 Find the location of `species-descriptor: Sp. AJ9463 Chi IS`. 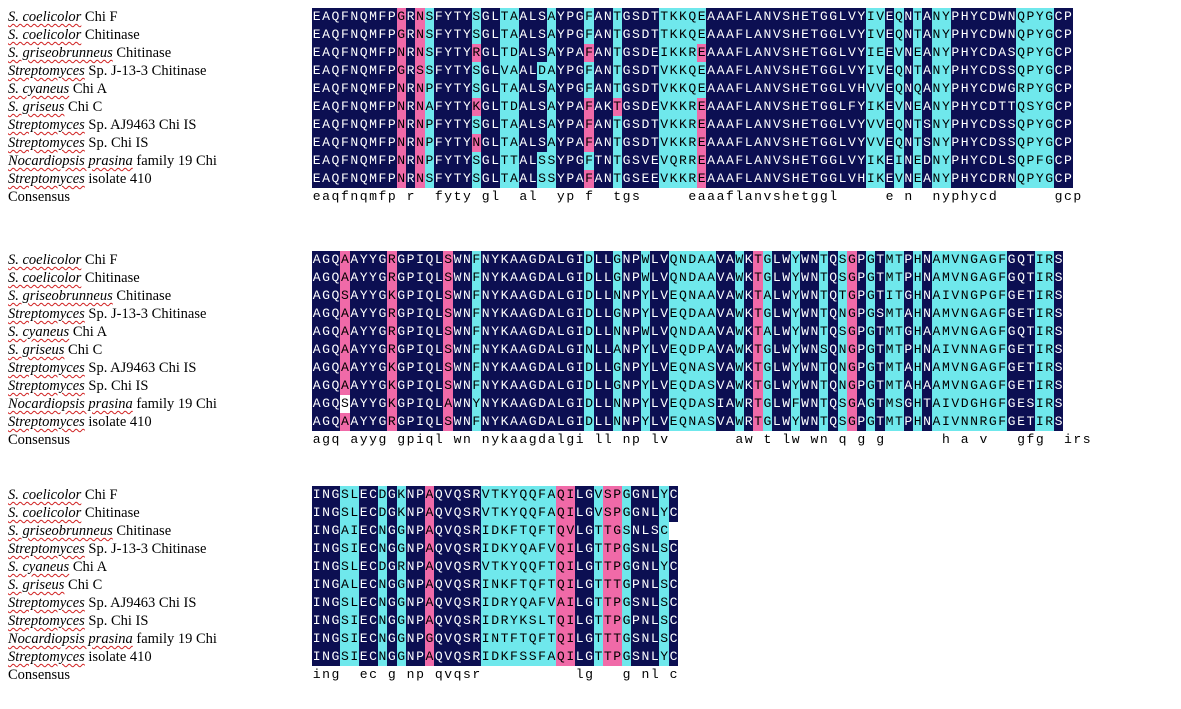

species-descriptor: Sp. AJ9463 Chi IS is located at coordinates (140, 368).